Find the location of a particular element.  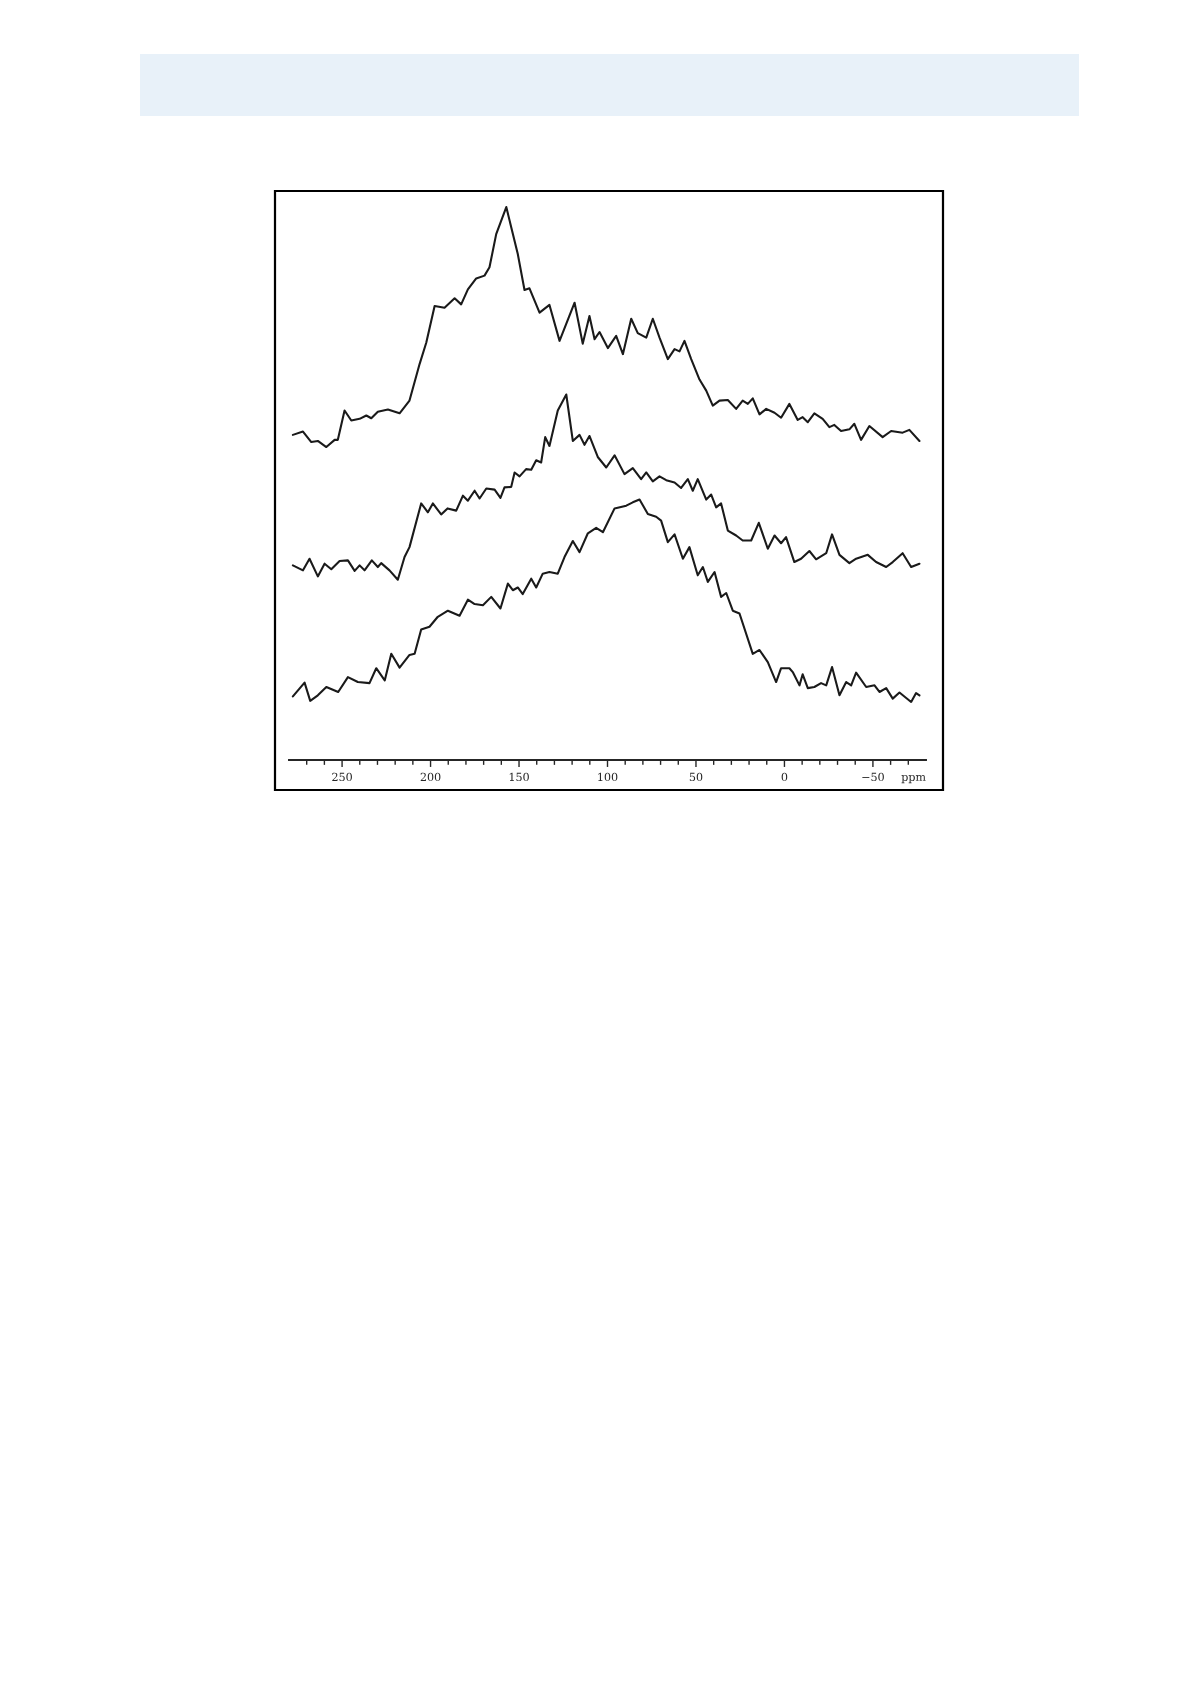

x-tick-label: 50 is located at coordinates (696, 777).